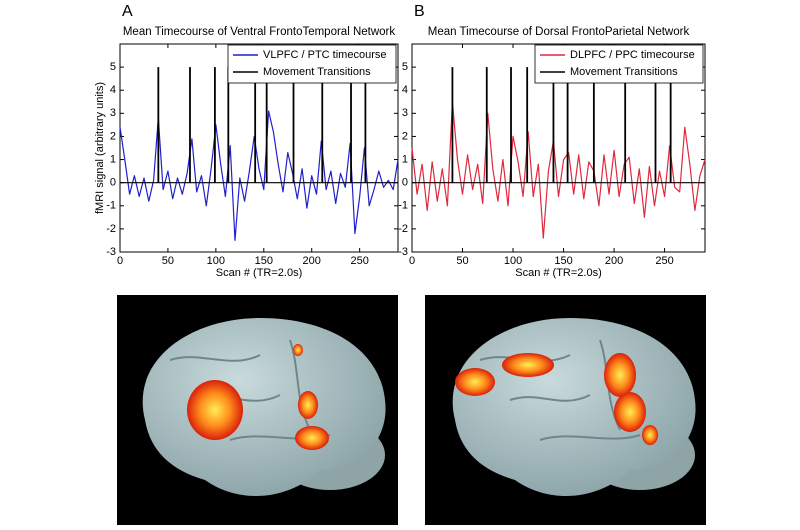  What do you see at coordinates (100, 148) in the screenshot?
I see `y-axis-label: fMRI signal (arbitrary units)` at bounding box center [100, 148].